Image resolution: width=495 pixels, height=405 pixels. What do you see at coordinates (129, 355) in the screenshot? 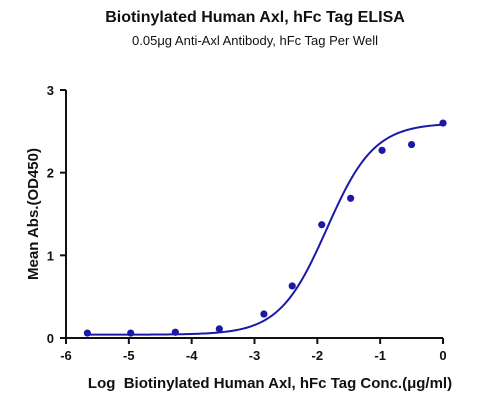
I see `x-tick-label: -5` at bounding box center [129, 355].